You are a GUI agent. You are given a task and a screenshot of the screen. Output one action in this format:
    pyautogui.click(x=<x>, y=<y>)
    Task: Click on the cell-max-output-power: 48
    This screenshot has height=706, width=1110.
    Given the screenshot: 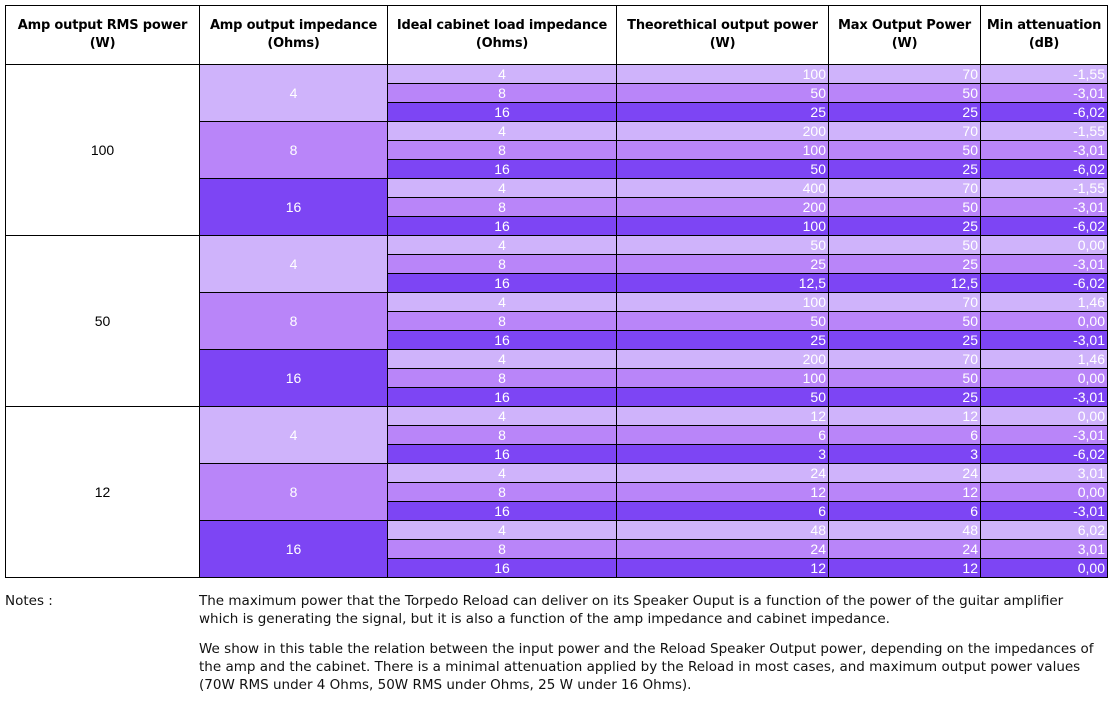 What is the action you would take?
    pyautogui.click(x=904, y=530)
    